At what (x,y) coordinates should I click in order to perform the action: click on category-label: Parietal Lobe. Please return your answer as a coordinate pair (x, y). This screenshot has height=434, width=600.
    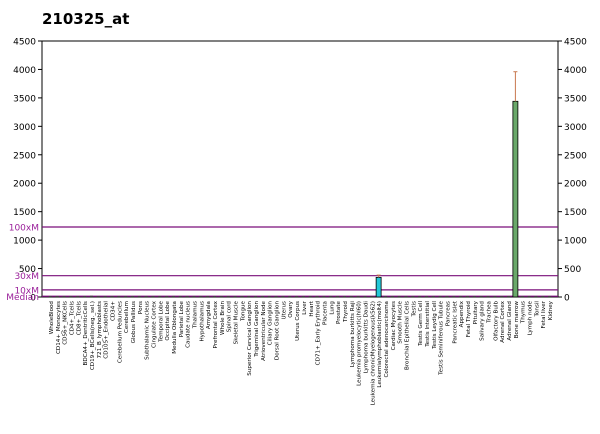
    Looking at the image, I should click on (182, 318).